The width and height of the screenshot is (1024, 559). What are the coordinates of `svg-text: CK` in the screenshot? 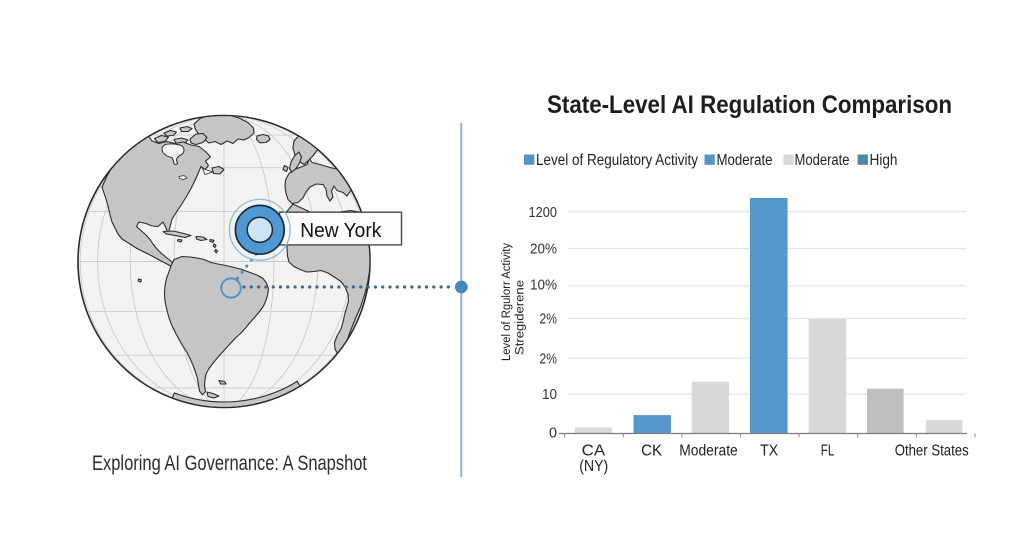 It's located at (652, 450).